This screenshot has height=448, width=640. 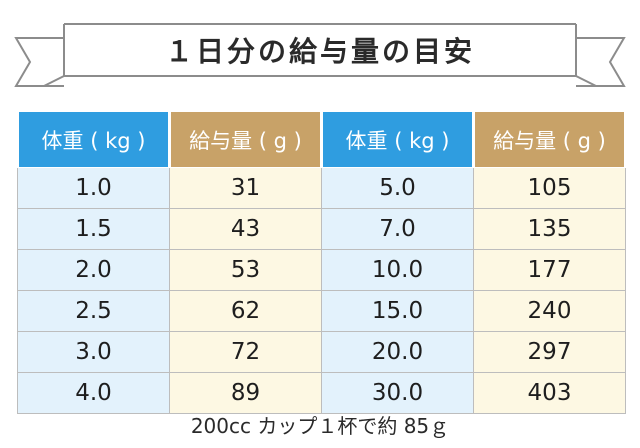 What do you see at coordinates (245, 352) in the screenshot?
I see `amount-cell: 72` at bounding box center [245, 352].